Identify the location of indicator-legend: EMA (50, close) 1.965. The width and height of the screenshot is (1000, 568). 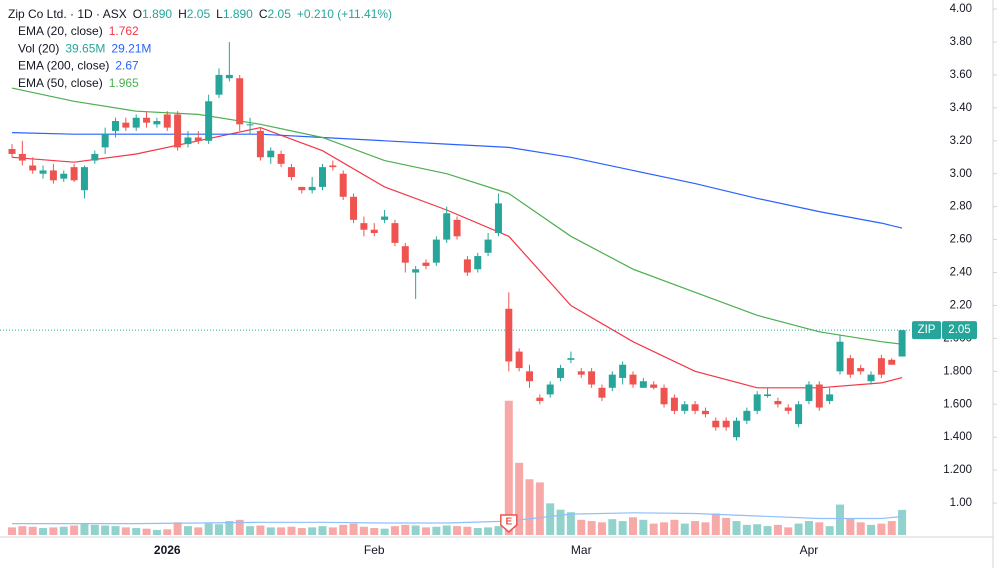
(78, 83).